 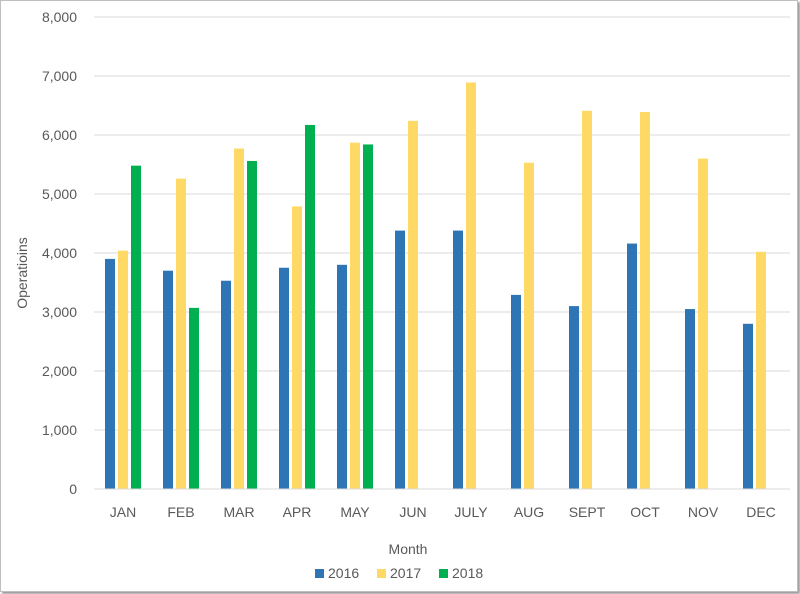 I want to click on bar-2016-oct, so click(x=632, y=366).